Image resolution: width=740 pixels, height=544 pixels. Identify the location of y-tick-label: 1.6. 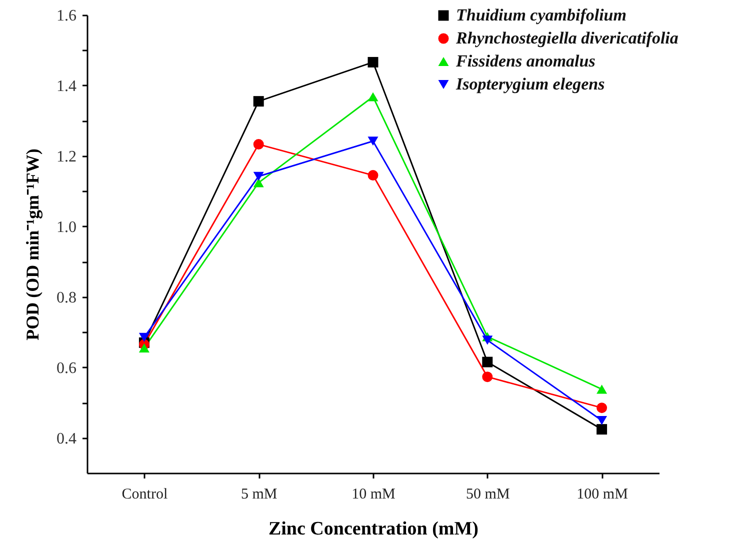
(66, 16).